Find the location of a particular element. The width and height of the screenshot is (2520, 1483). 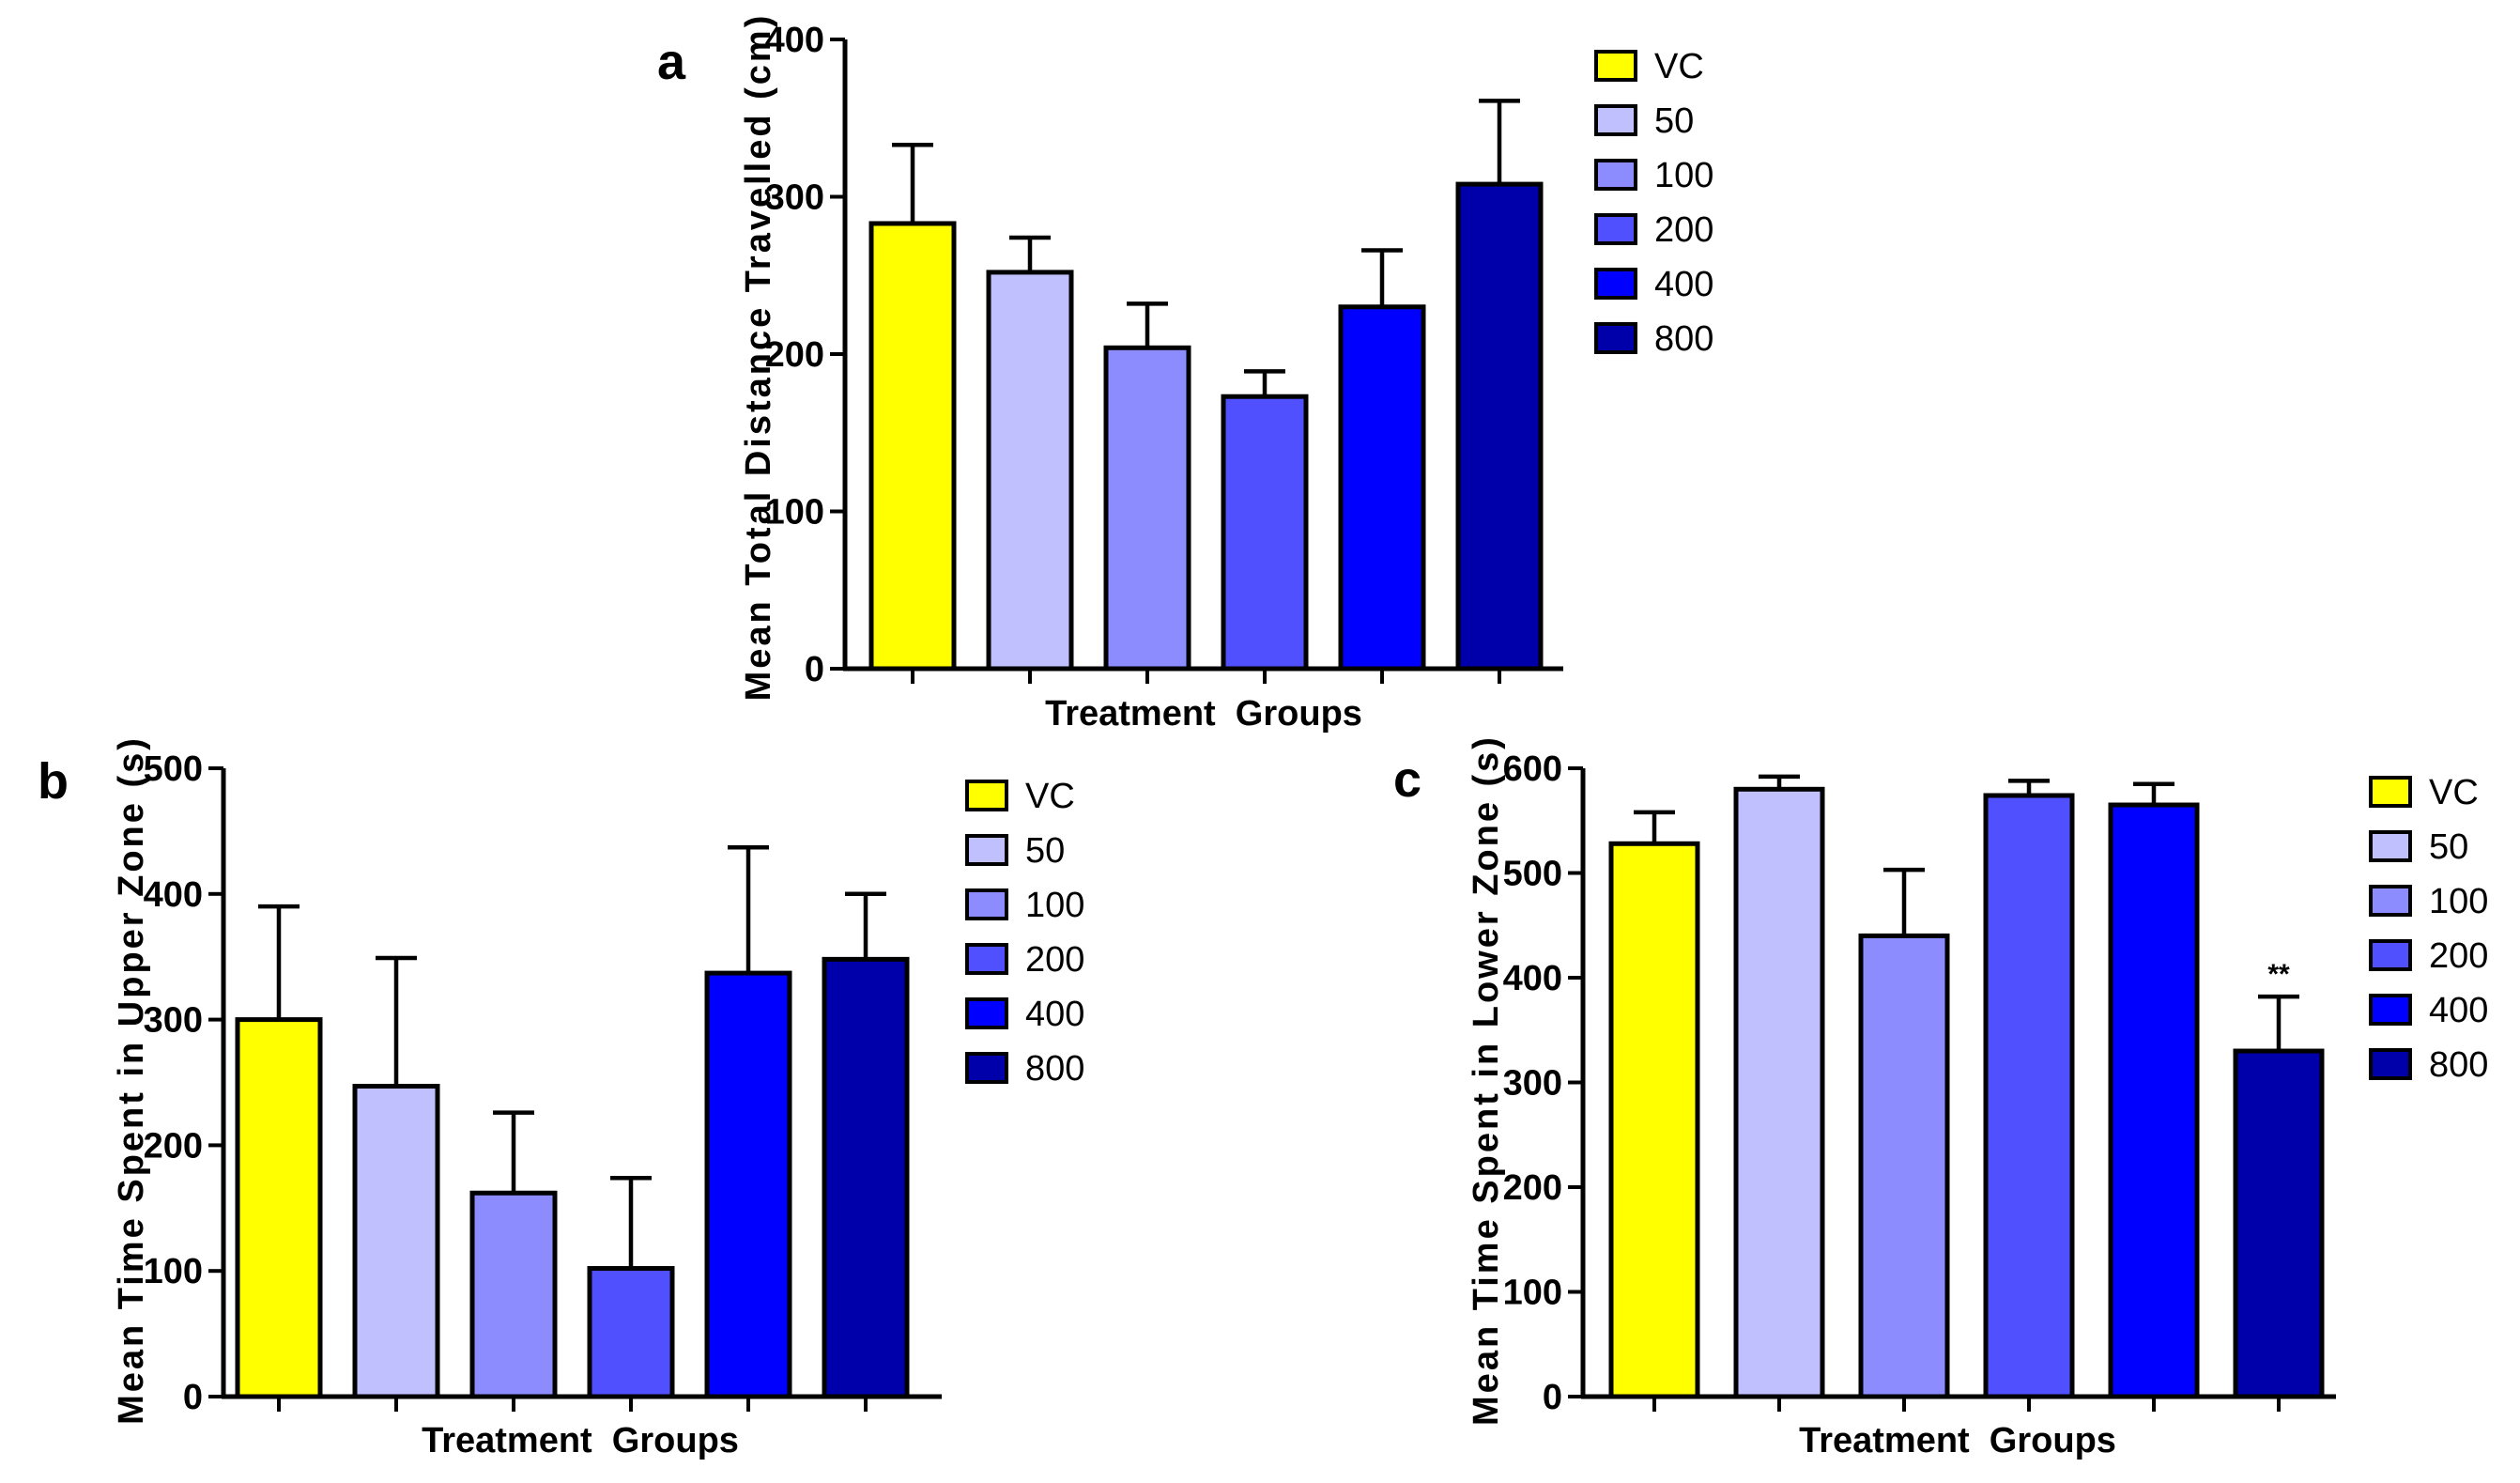

panel-a-y-axis-label: Mean Total Distance Travelled (cm) is located at coordinates (758, 357).